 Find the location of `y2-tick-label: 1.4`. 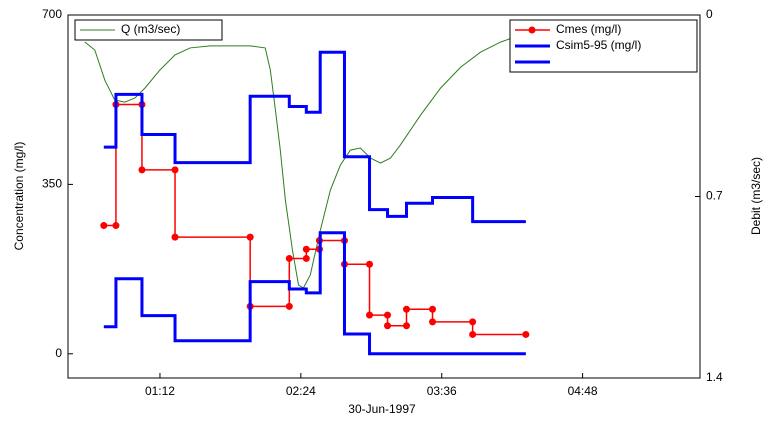

y2-tick-label: 1.4 is located at coordinates (714, 377).